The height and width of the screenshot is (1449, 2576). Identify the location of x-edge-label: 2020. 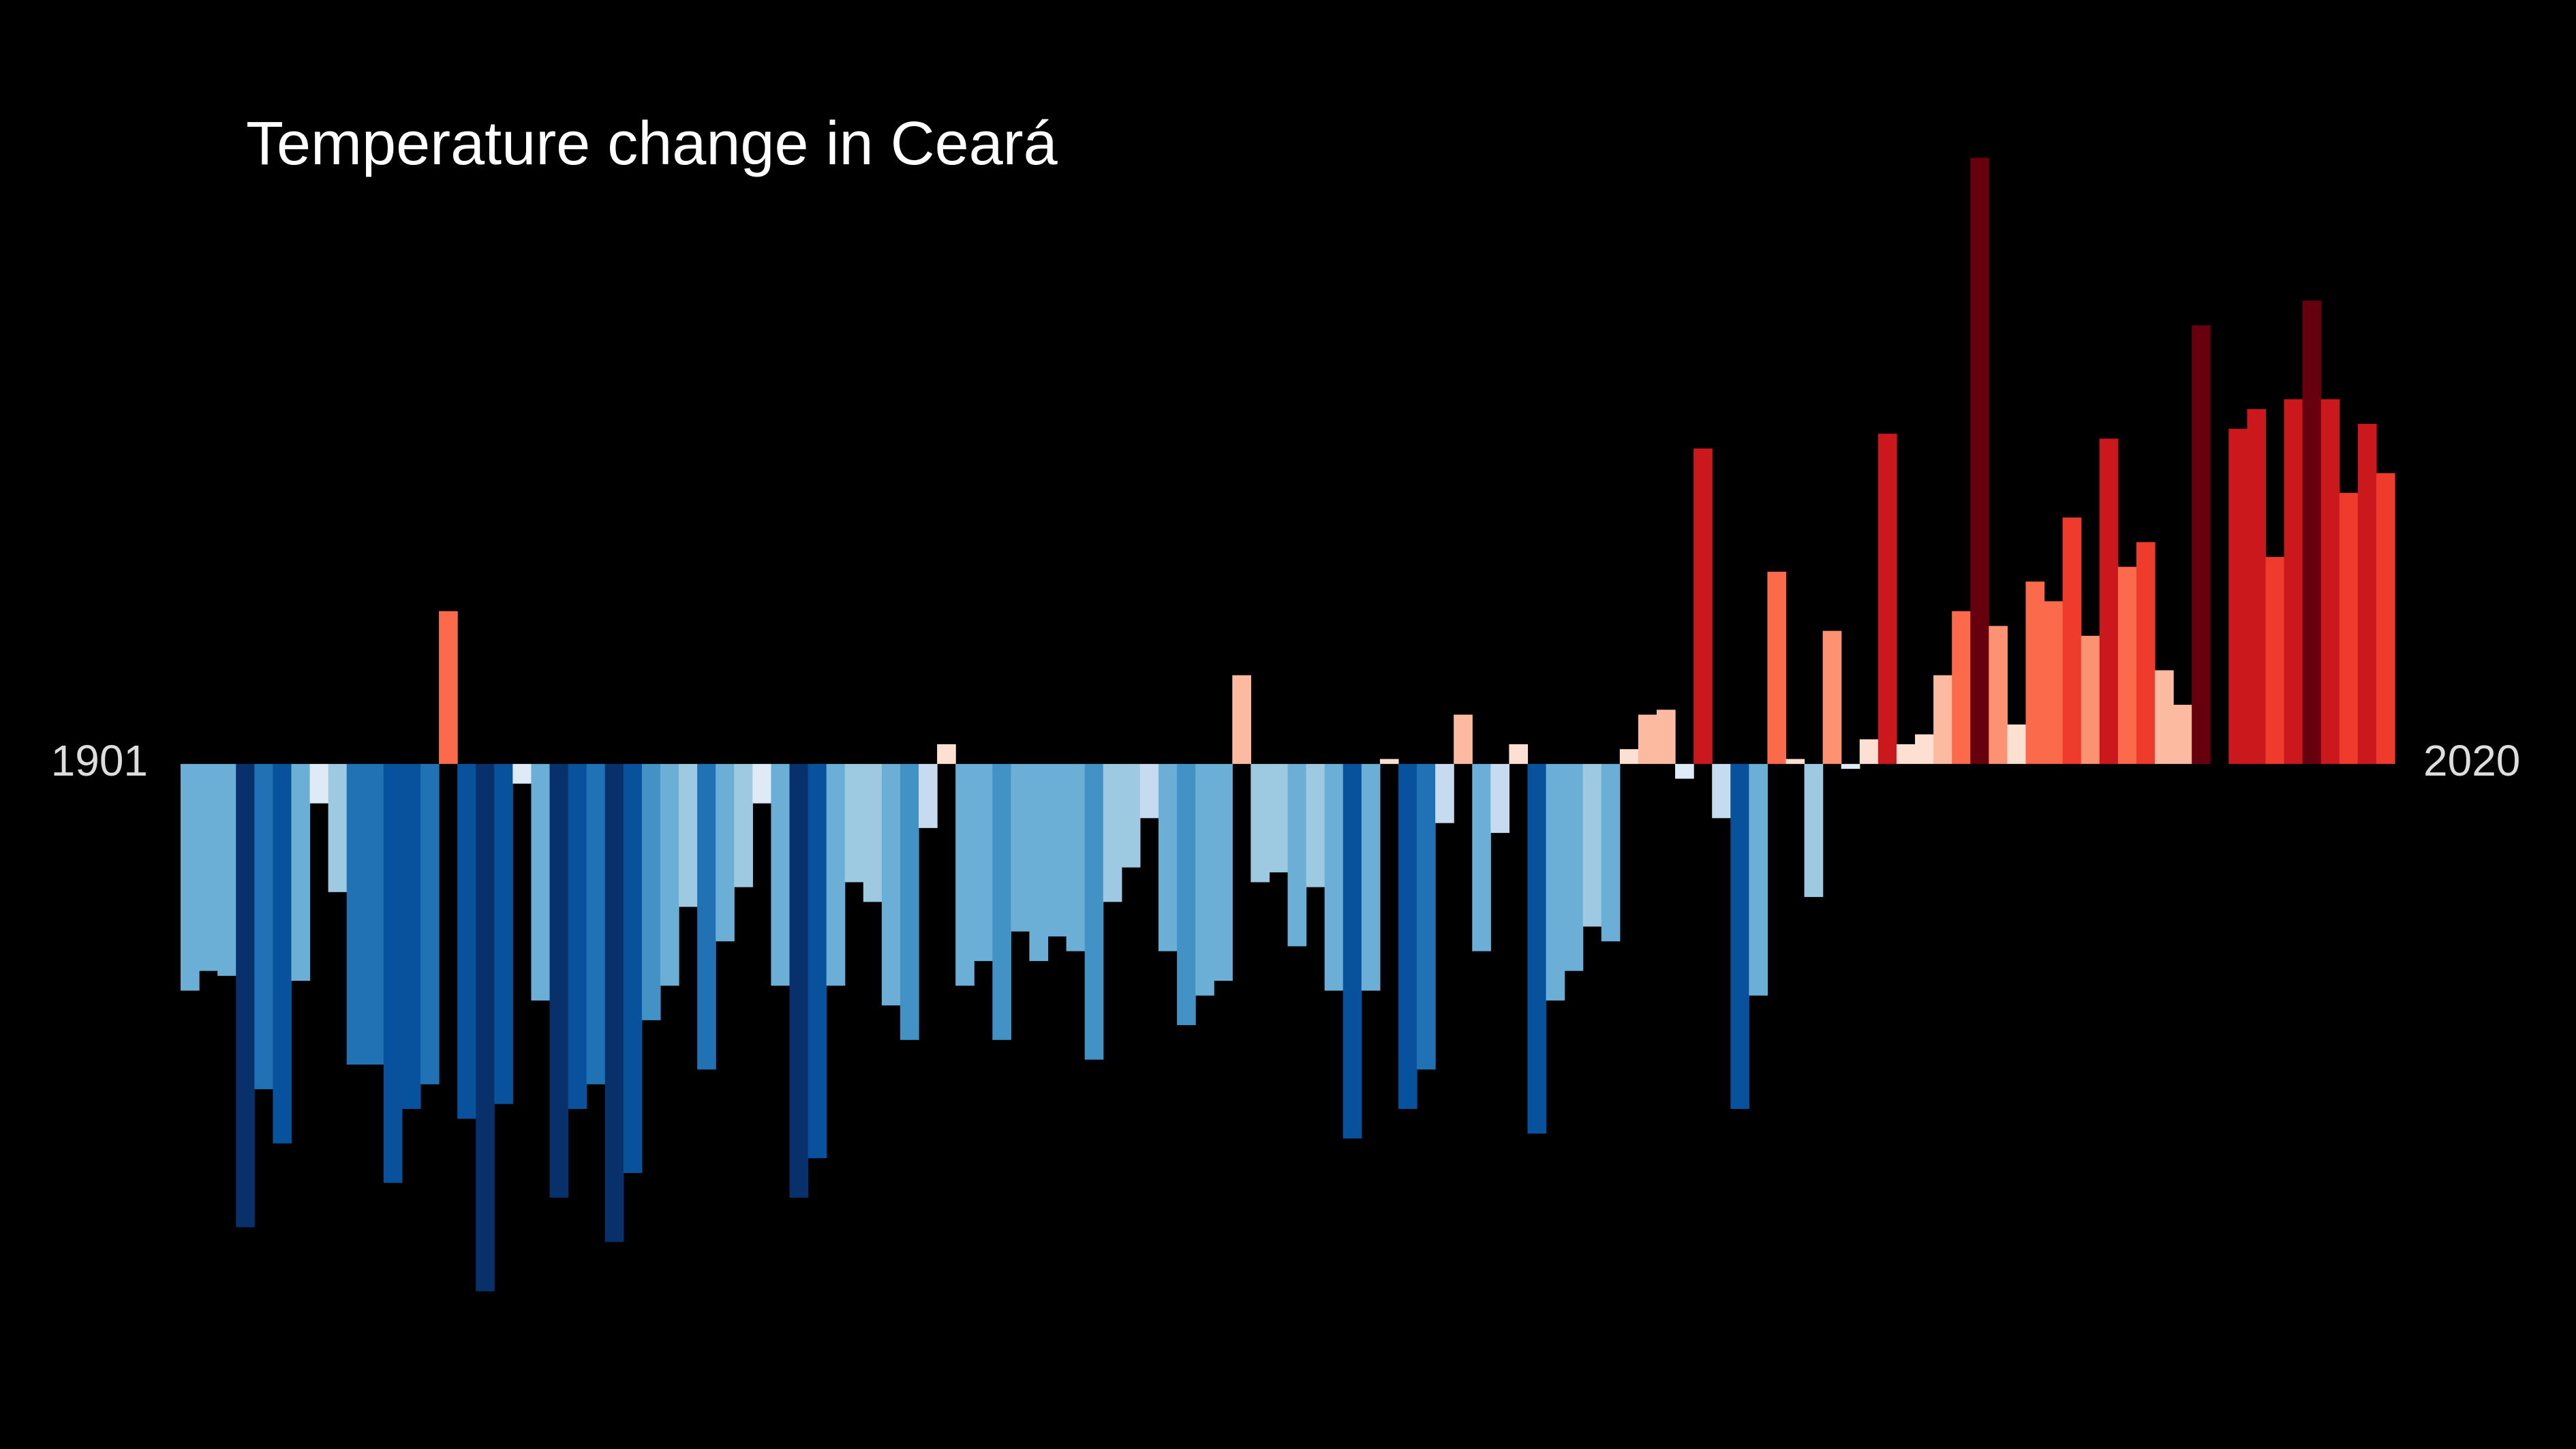
(2471, 761).